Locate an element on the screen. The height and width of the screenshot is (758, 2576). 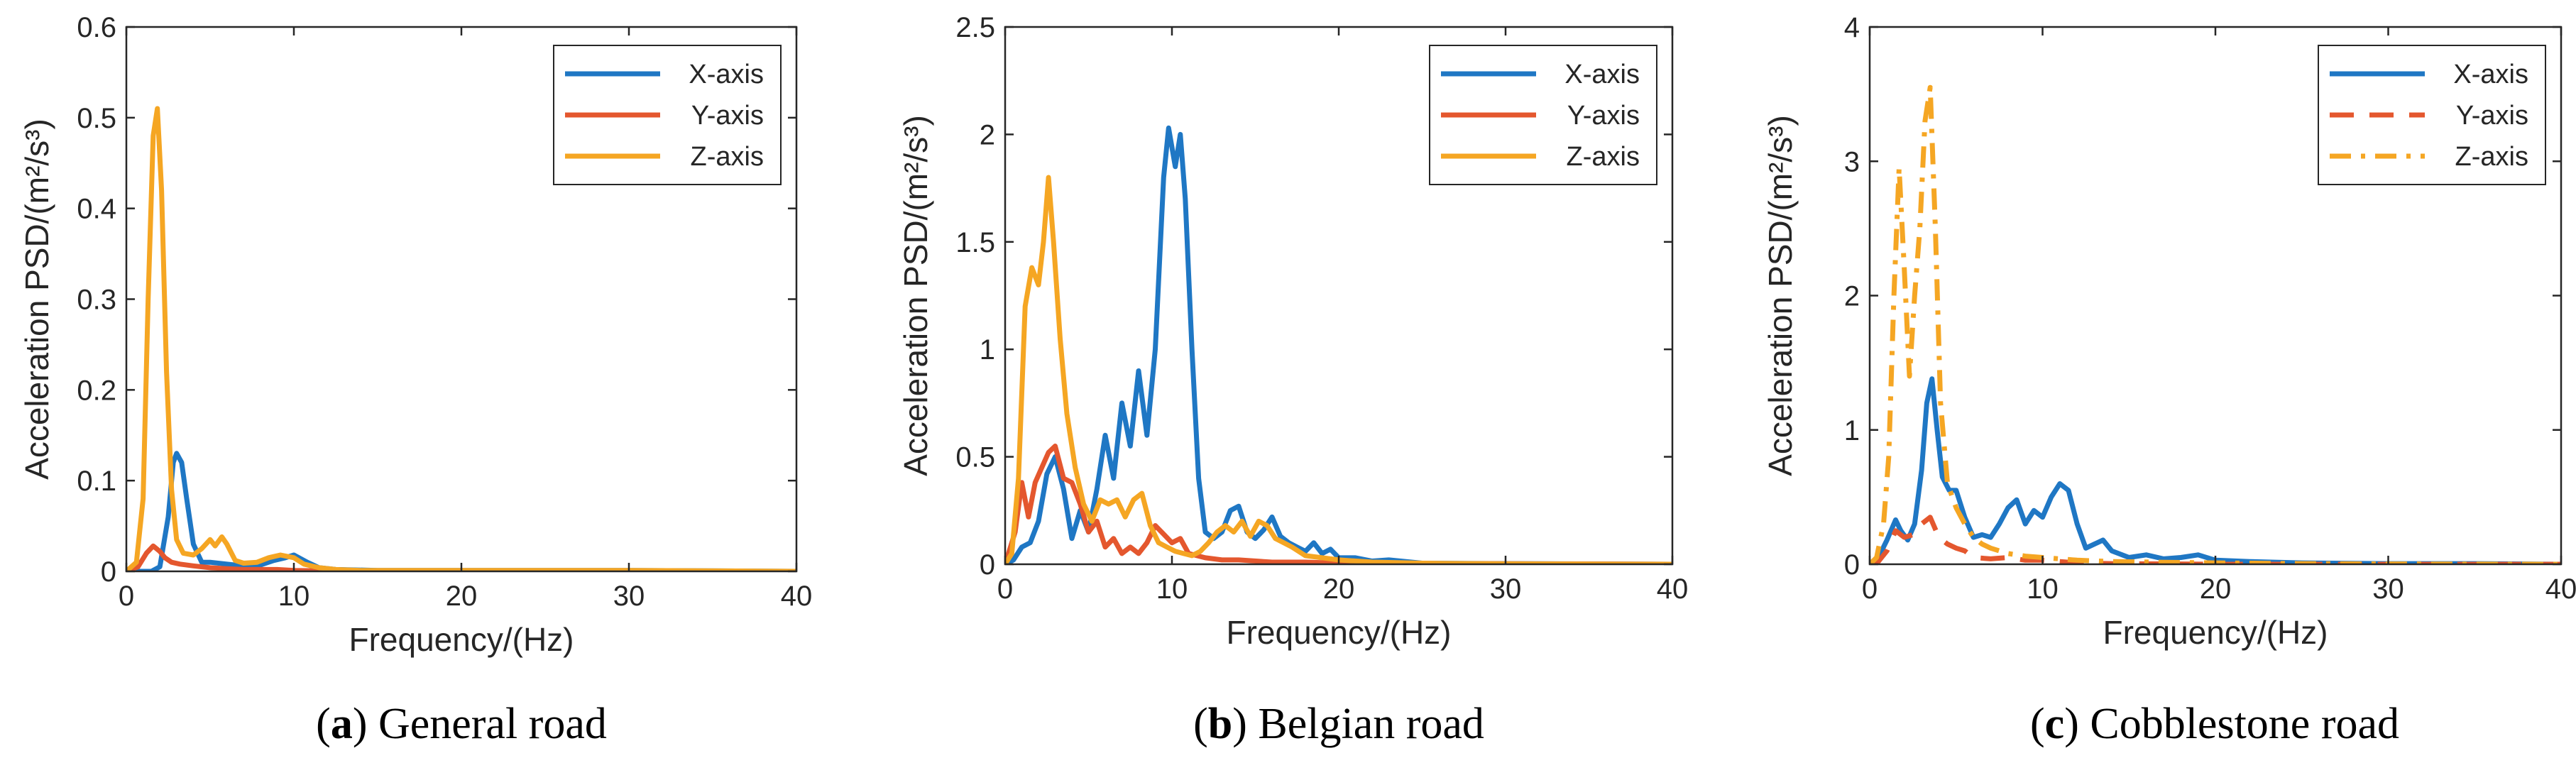
panel-caption: (c) Cobblestone road is located at coordinates (2214, 724).